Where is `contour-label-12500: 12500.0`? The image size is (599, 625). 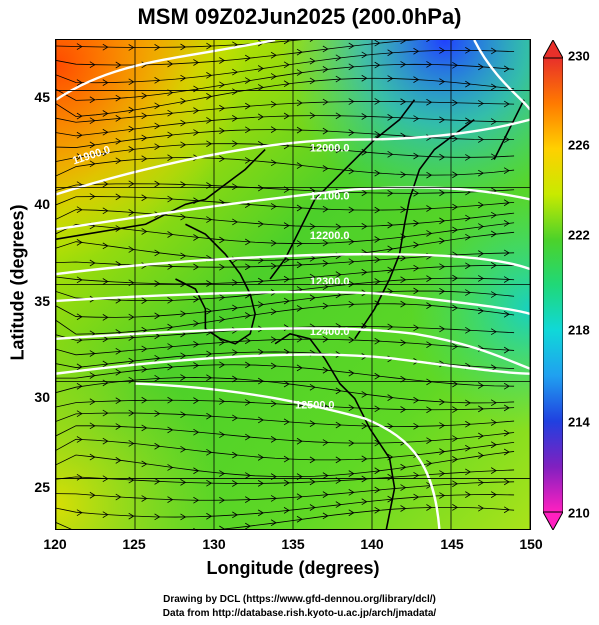 contour-label-12500: 12500.0 is located at coordinates (315, 405).